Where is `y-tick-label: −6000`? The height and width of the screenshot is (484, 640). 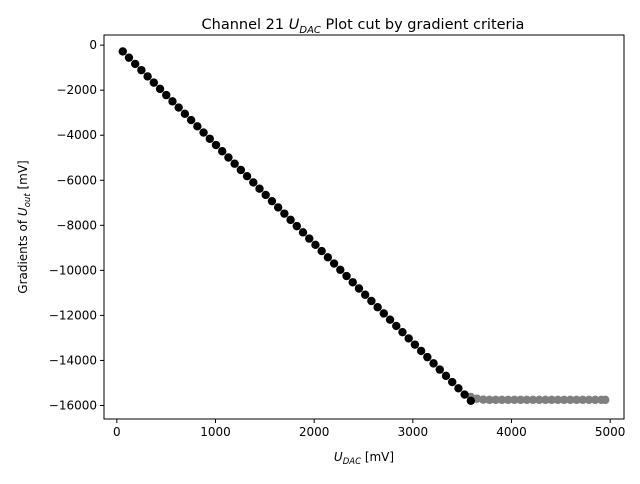 y-tick-label: −6000 is located at coordinates (76, 180).